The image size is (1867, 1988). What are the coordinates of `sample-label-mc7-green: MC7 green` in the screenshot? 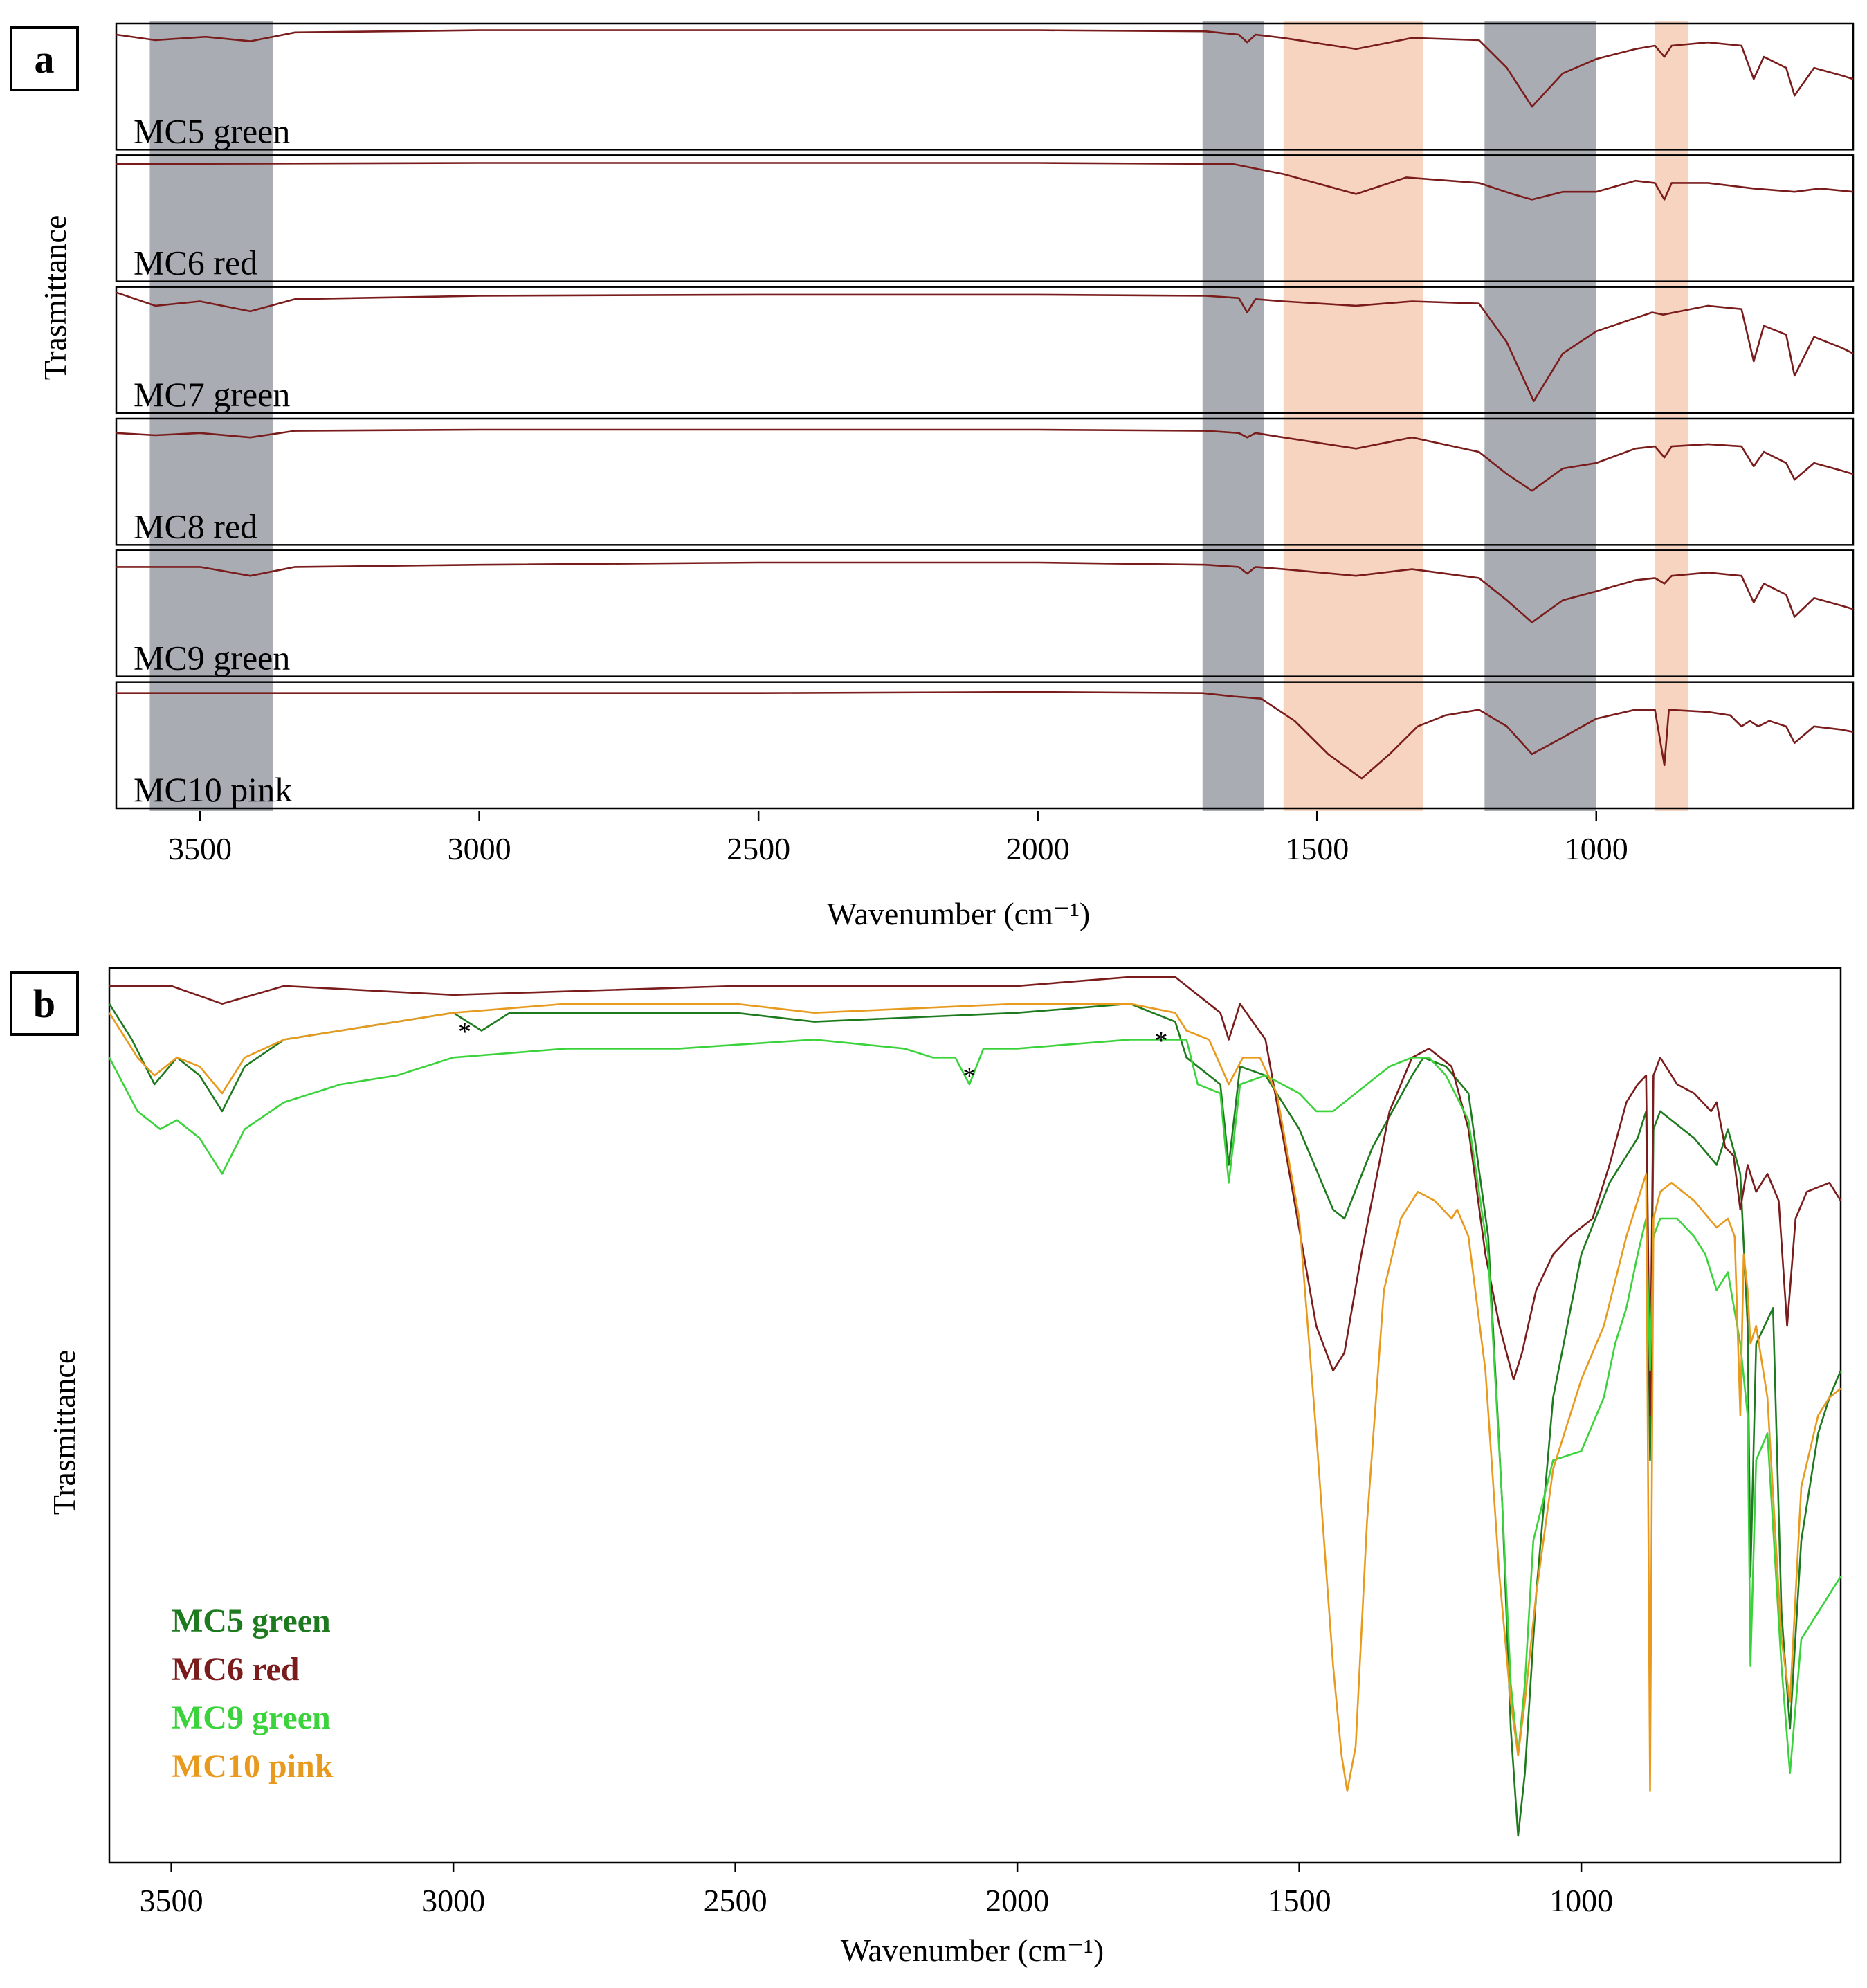 It's located at (212, 395).